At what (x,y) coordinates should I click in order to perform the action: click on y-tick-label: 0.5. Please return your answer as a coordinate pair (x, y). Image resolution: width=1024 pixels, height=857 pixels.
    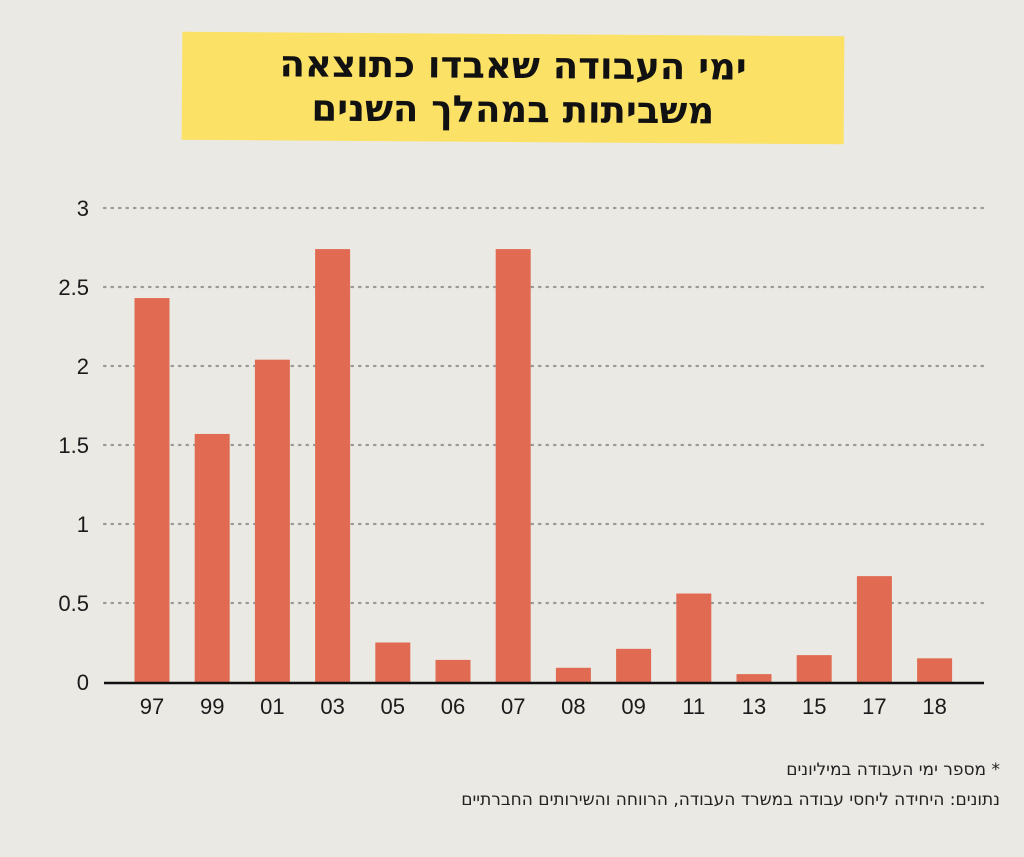
    Looking at the image, I should click on (73, 603).